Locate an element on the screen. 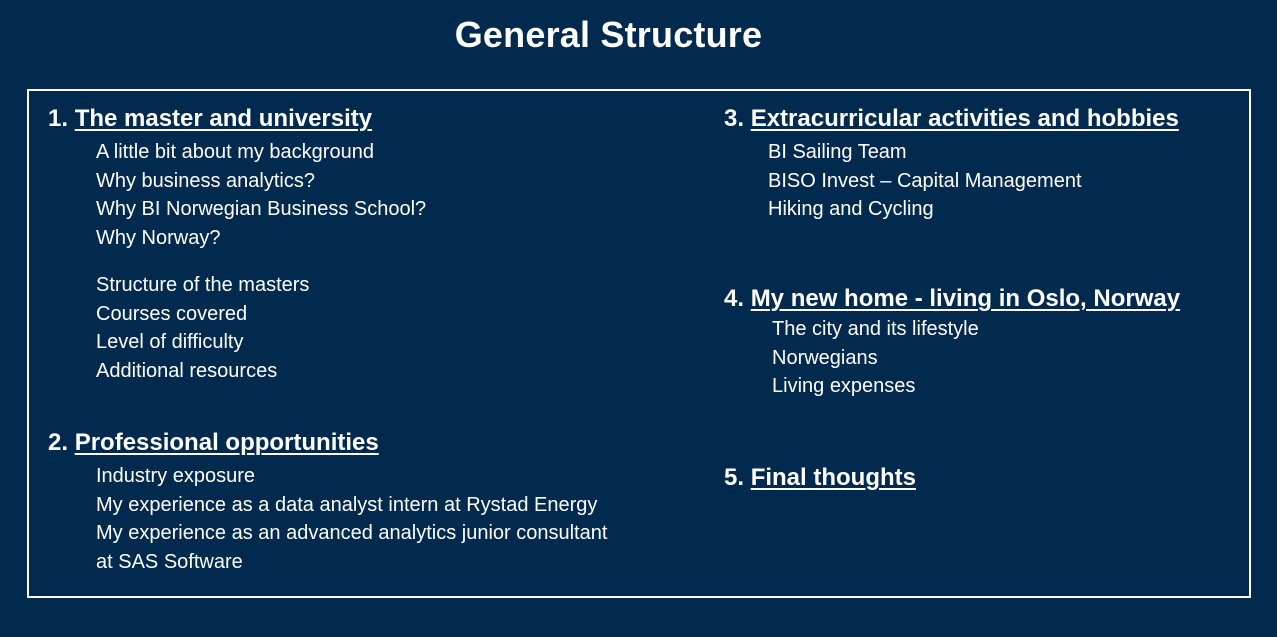  list-item: Why BI Norwegian Business School? is located at coordinates (261, 209).